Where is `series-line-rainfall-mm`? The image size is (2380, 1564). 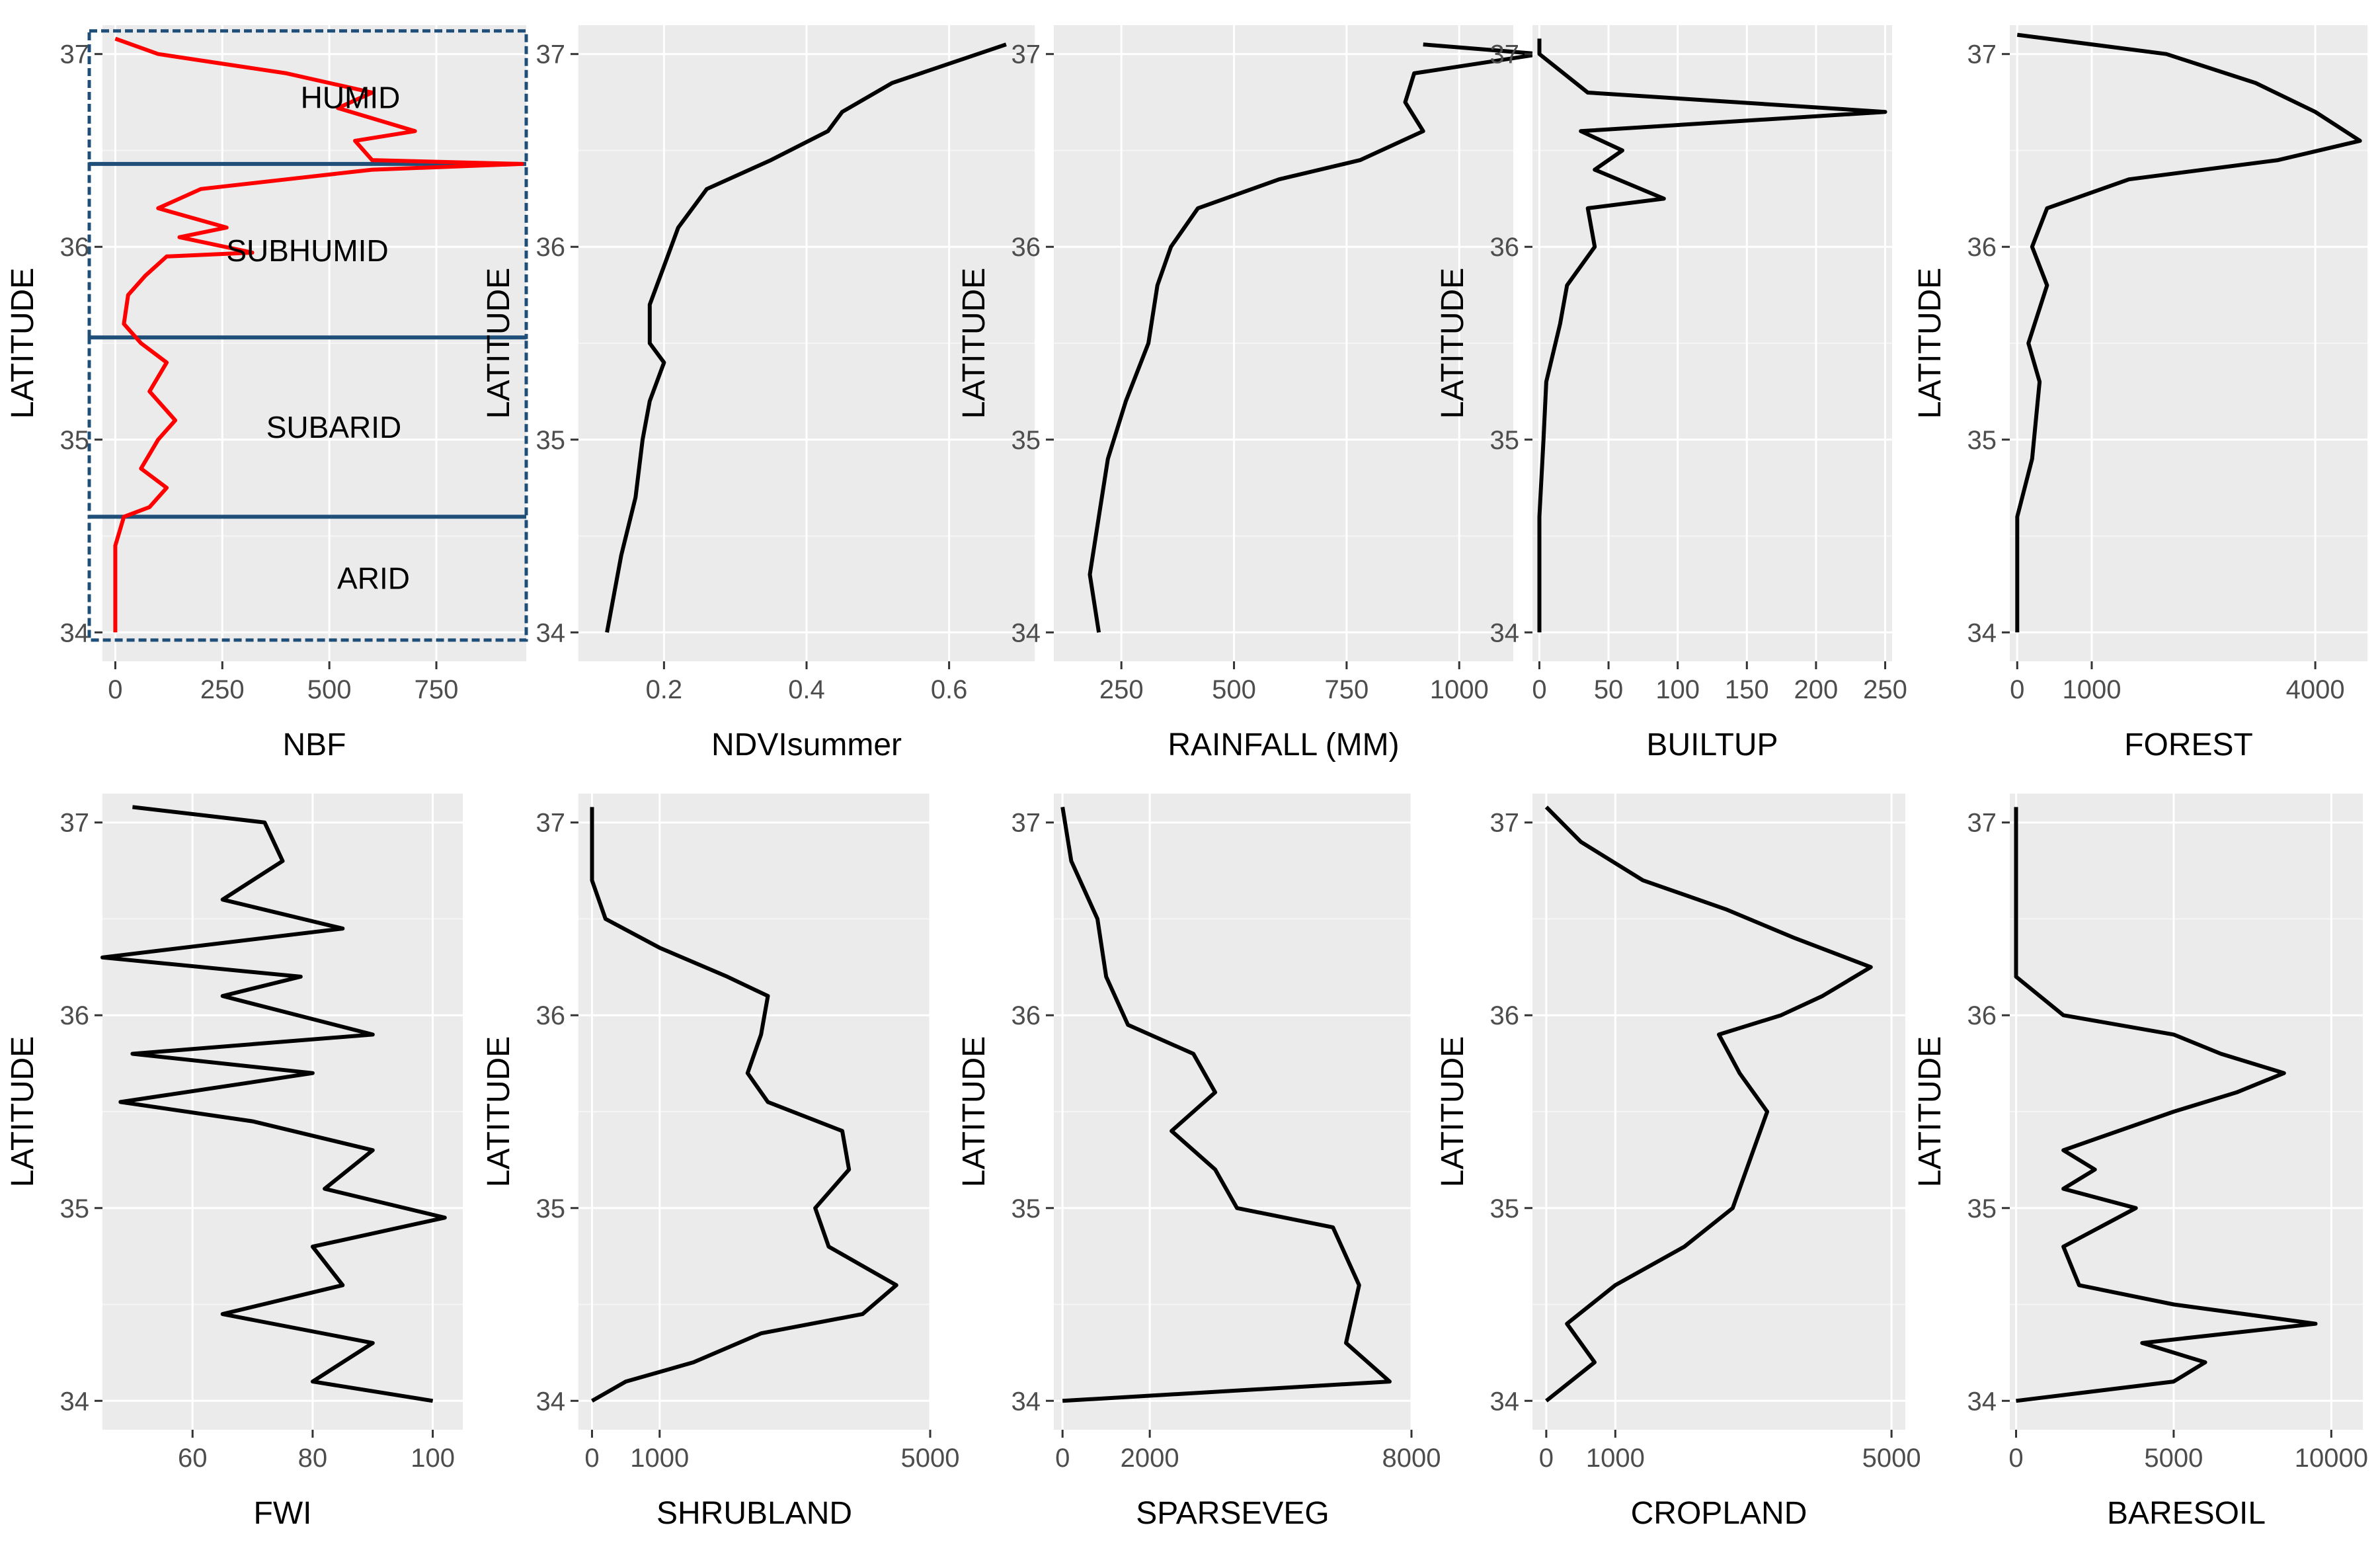 series-line-rainfall-mm is located at coordinates (1315, 337).